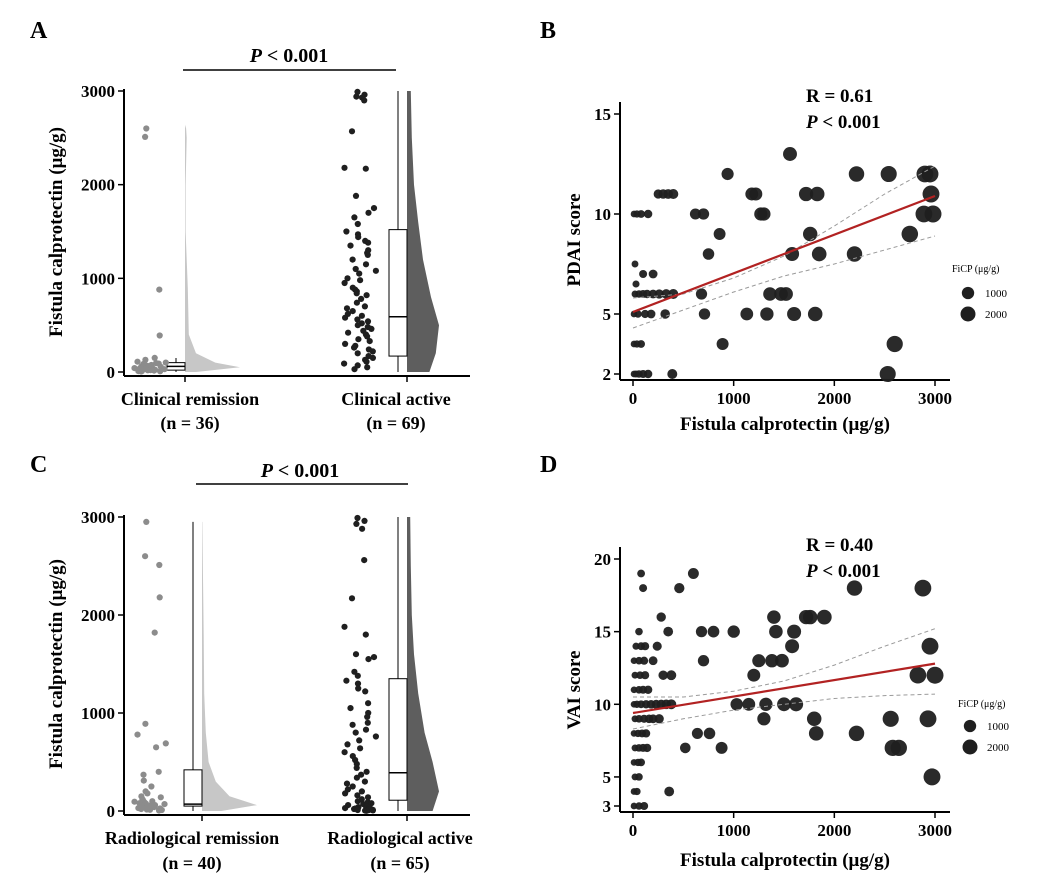  I want to click on category-label-c-1: Radiological remission, so click(192, 838).